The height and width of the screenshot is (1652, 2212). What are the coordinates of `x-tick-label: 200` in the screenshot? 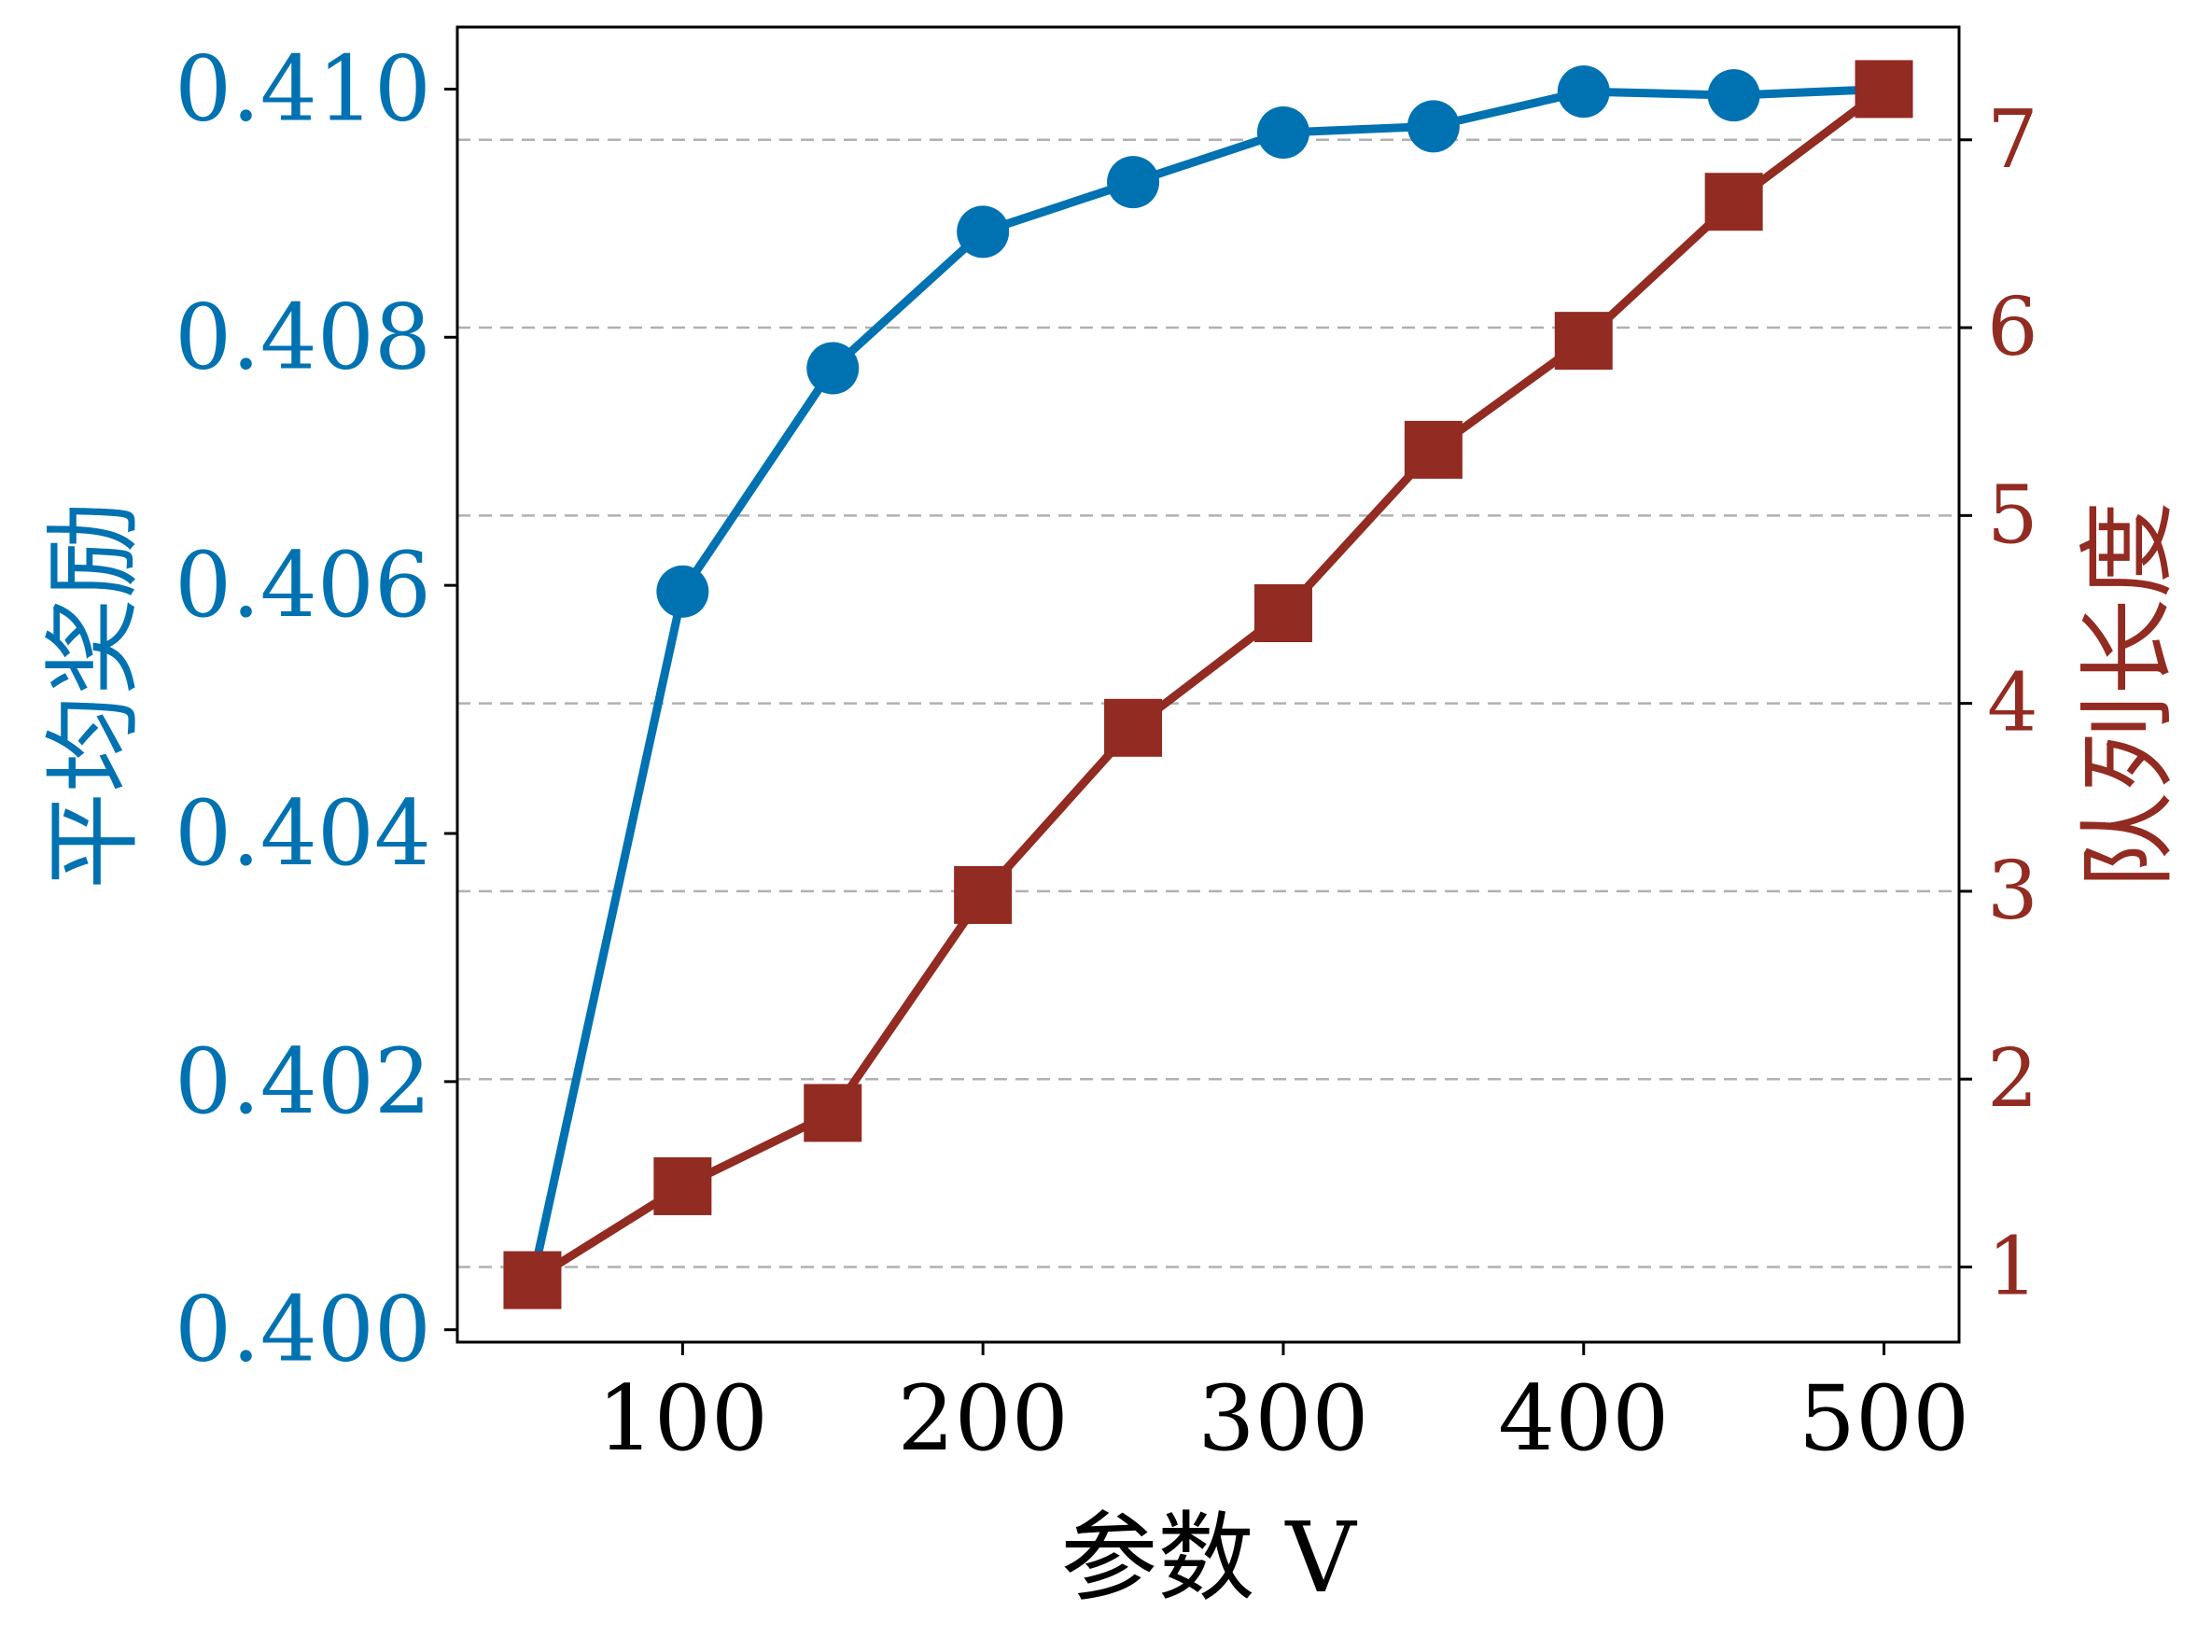 It's located at (983, 1418).